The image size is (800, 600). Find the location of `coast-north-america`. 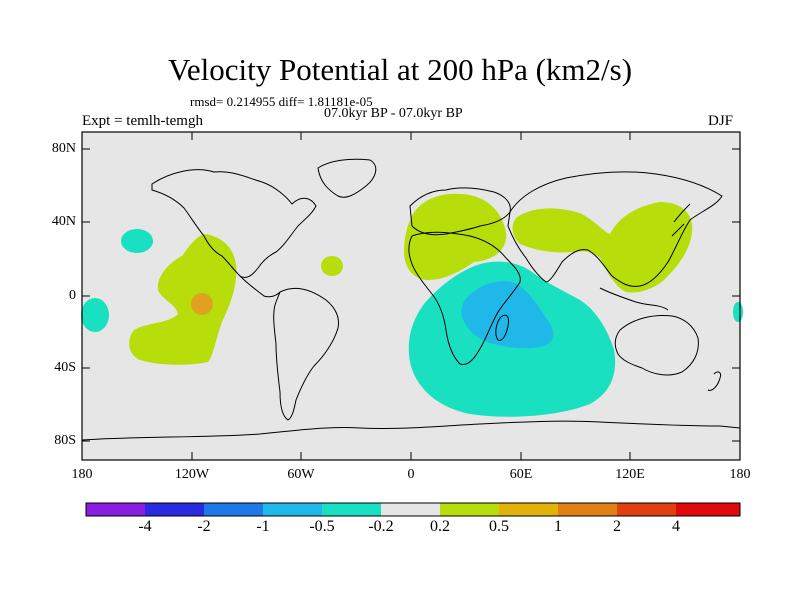

coast-north-america is located at coordinates (234, 224).